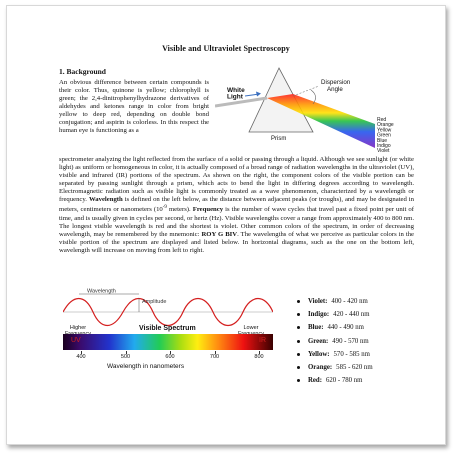 This screenshot has width=453, height=458. What do you see at coordinates (258, 94) in the screenshot?
I see `white-light-arrowhead` at bounding box center [258, 94].